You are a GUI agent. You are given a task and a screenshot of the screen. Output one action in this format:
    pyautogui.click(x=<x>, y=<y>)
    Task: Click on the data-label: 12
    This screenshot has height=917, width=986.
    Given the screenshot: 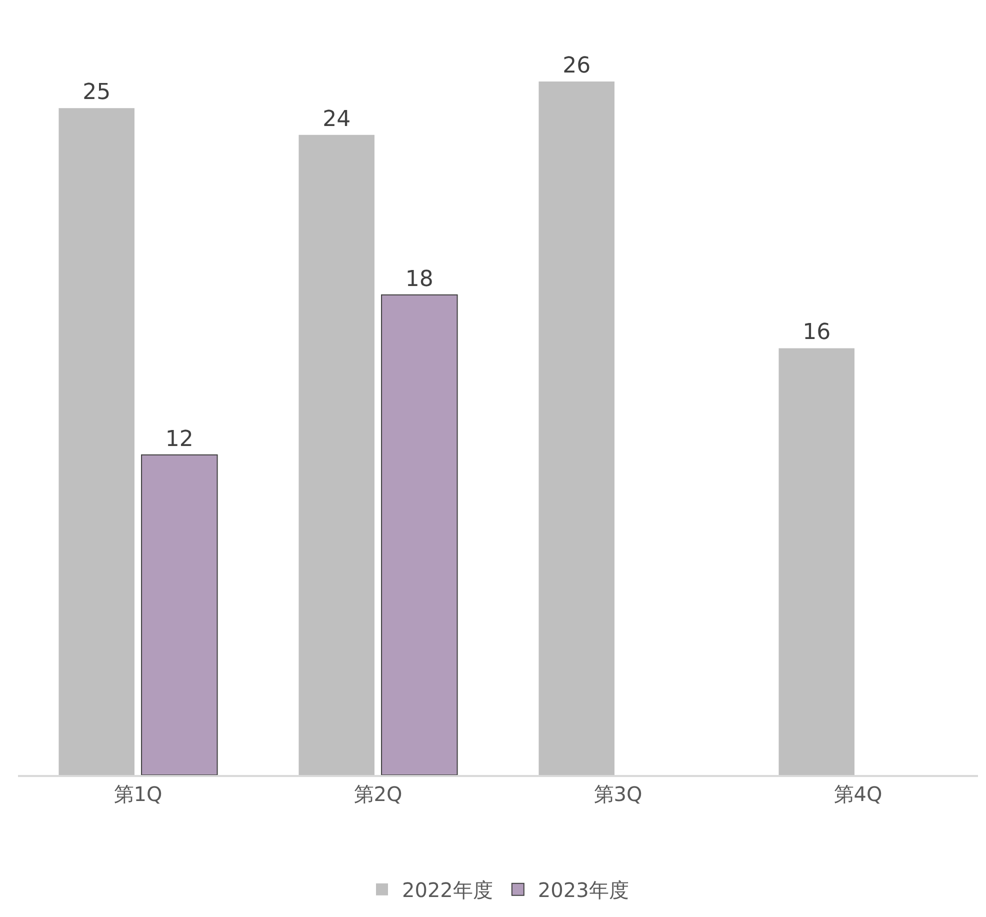 What is the action you would take?
    pyautogui.click(x=179, y=439)
    